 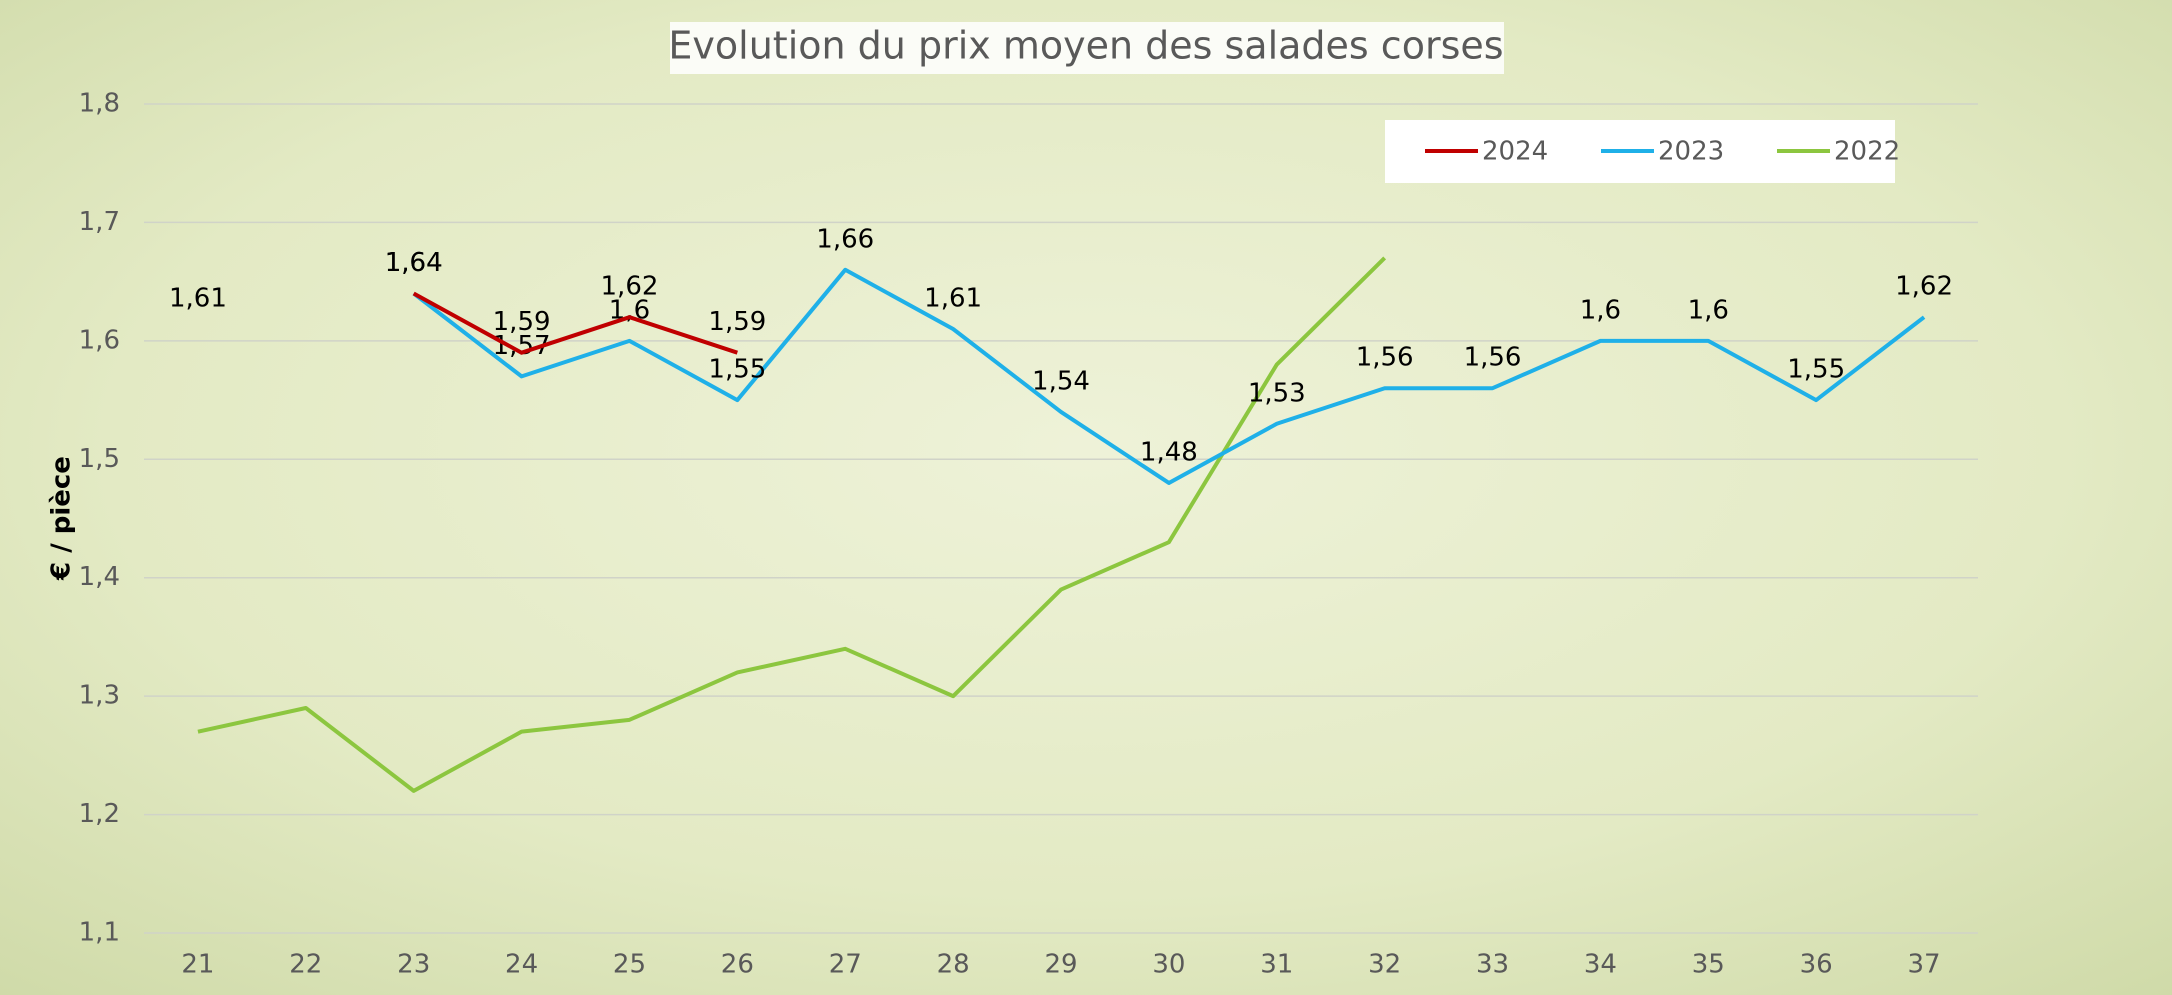 I want to click on data-label: 1,48, so click(x=1169, y=452).